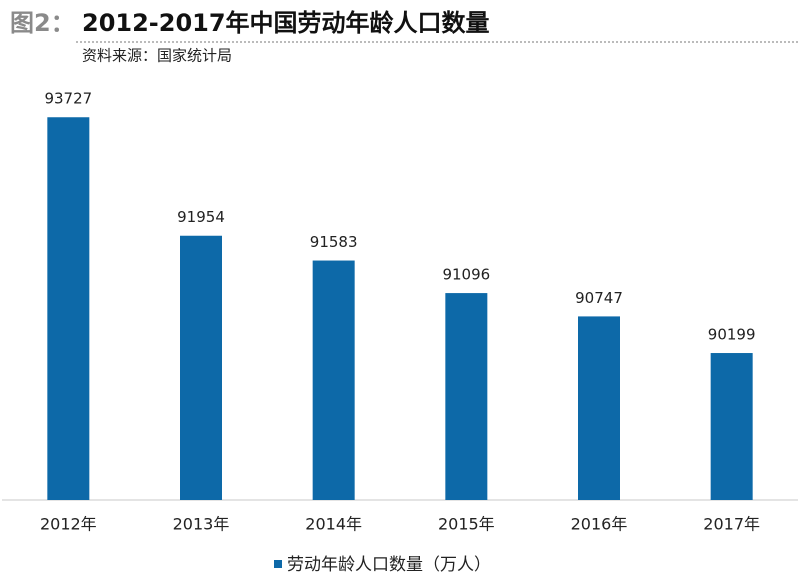 Image resolution: width=804 pixels, height=584 pixels. I want to click on figure-label: 图2：, so click(42, 23).